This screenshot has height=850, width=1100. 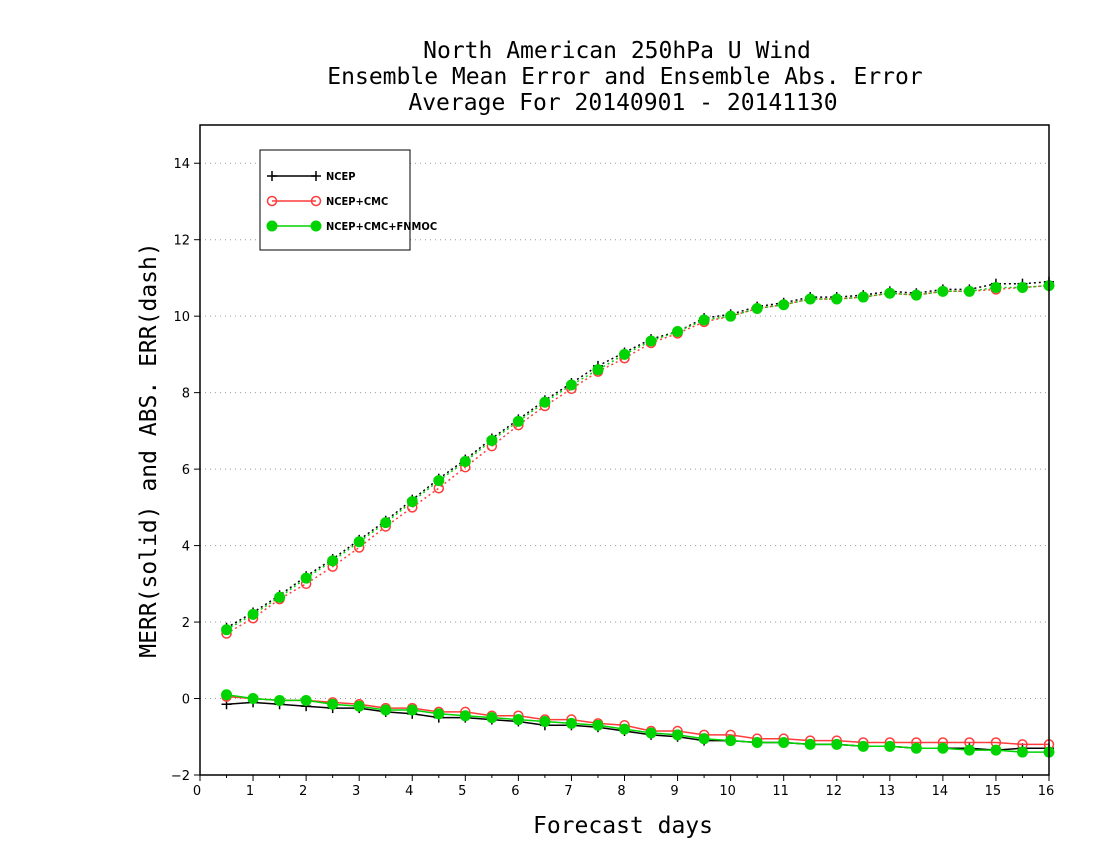 What do you see at coordinates (621, 791) in the screenshot?
I see `x-tick-label: 8` at bounding box center [621, 791].